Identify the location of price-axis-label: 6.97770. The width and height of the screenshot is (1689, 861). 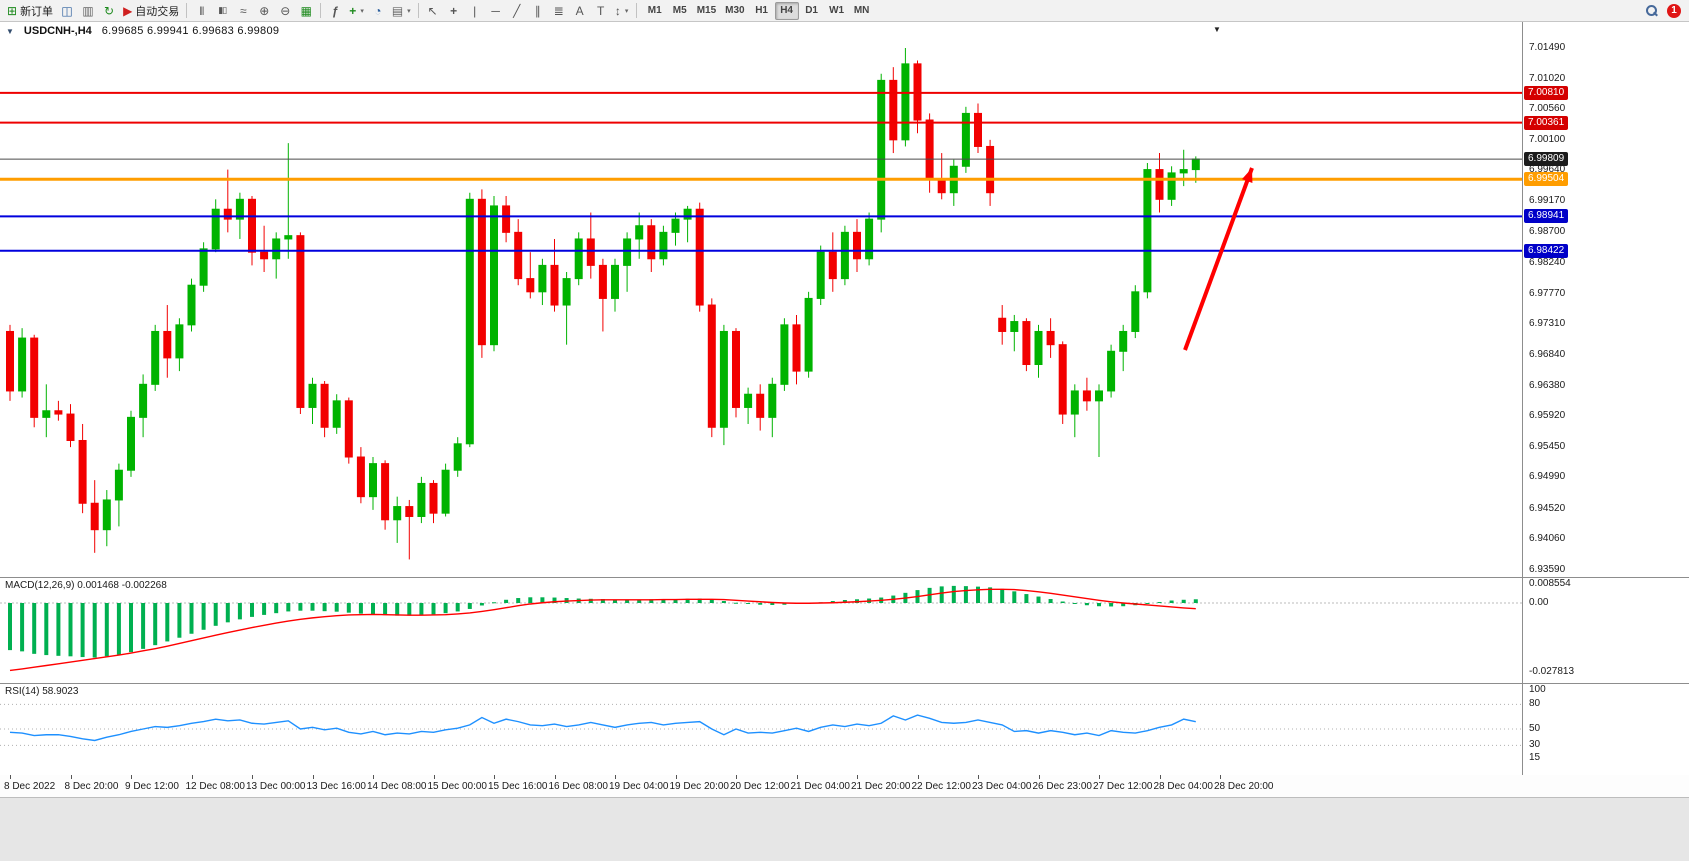
(1547, 293).